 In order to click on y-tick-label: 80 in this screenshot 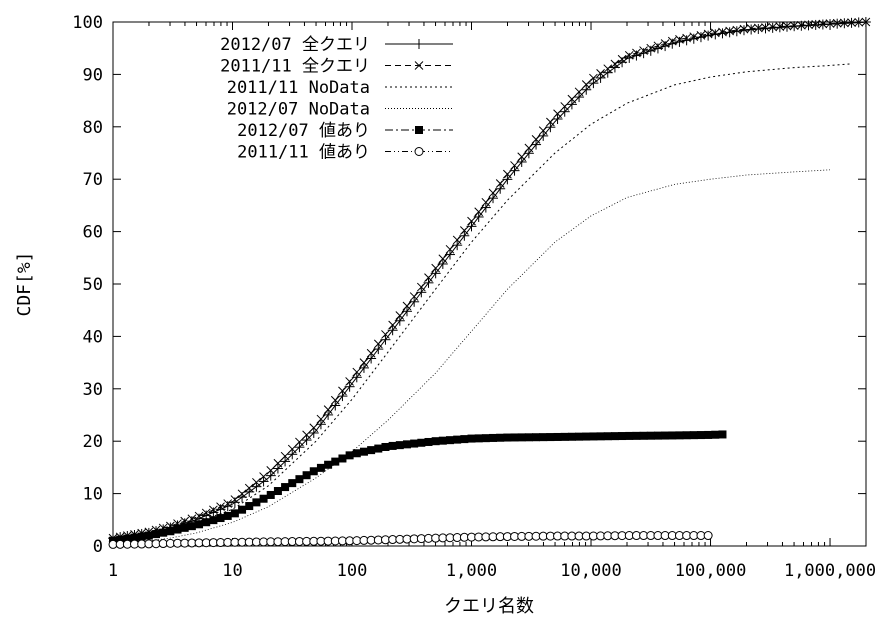, I will do `click(93, 128)`.